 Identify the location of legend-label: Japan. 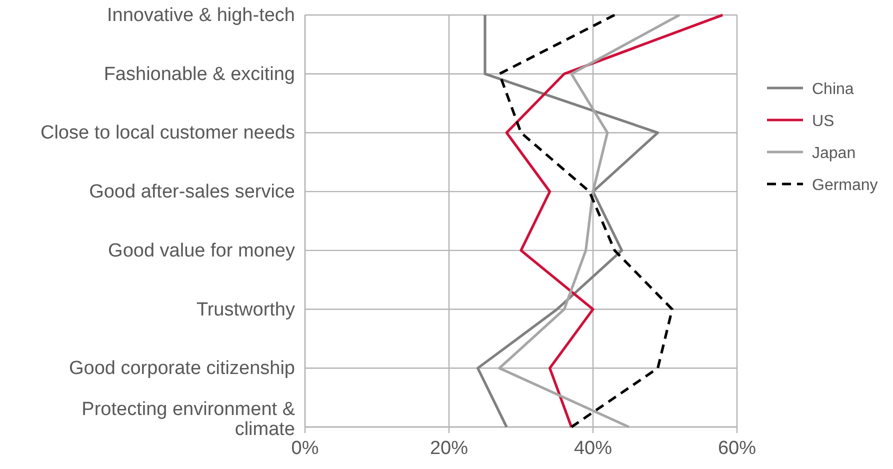
(834, 153).